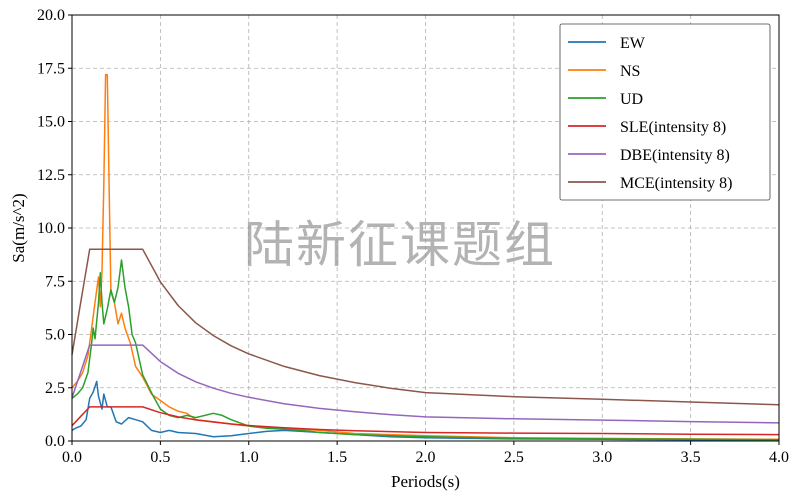 The height and width of the screenshot is (498, 800). What do you see at coordinates (673, 127) in the screenshot?
I see `legend-label: SLE(intensity 8)` at bounding box center [673, 127].